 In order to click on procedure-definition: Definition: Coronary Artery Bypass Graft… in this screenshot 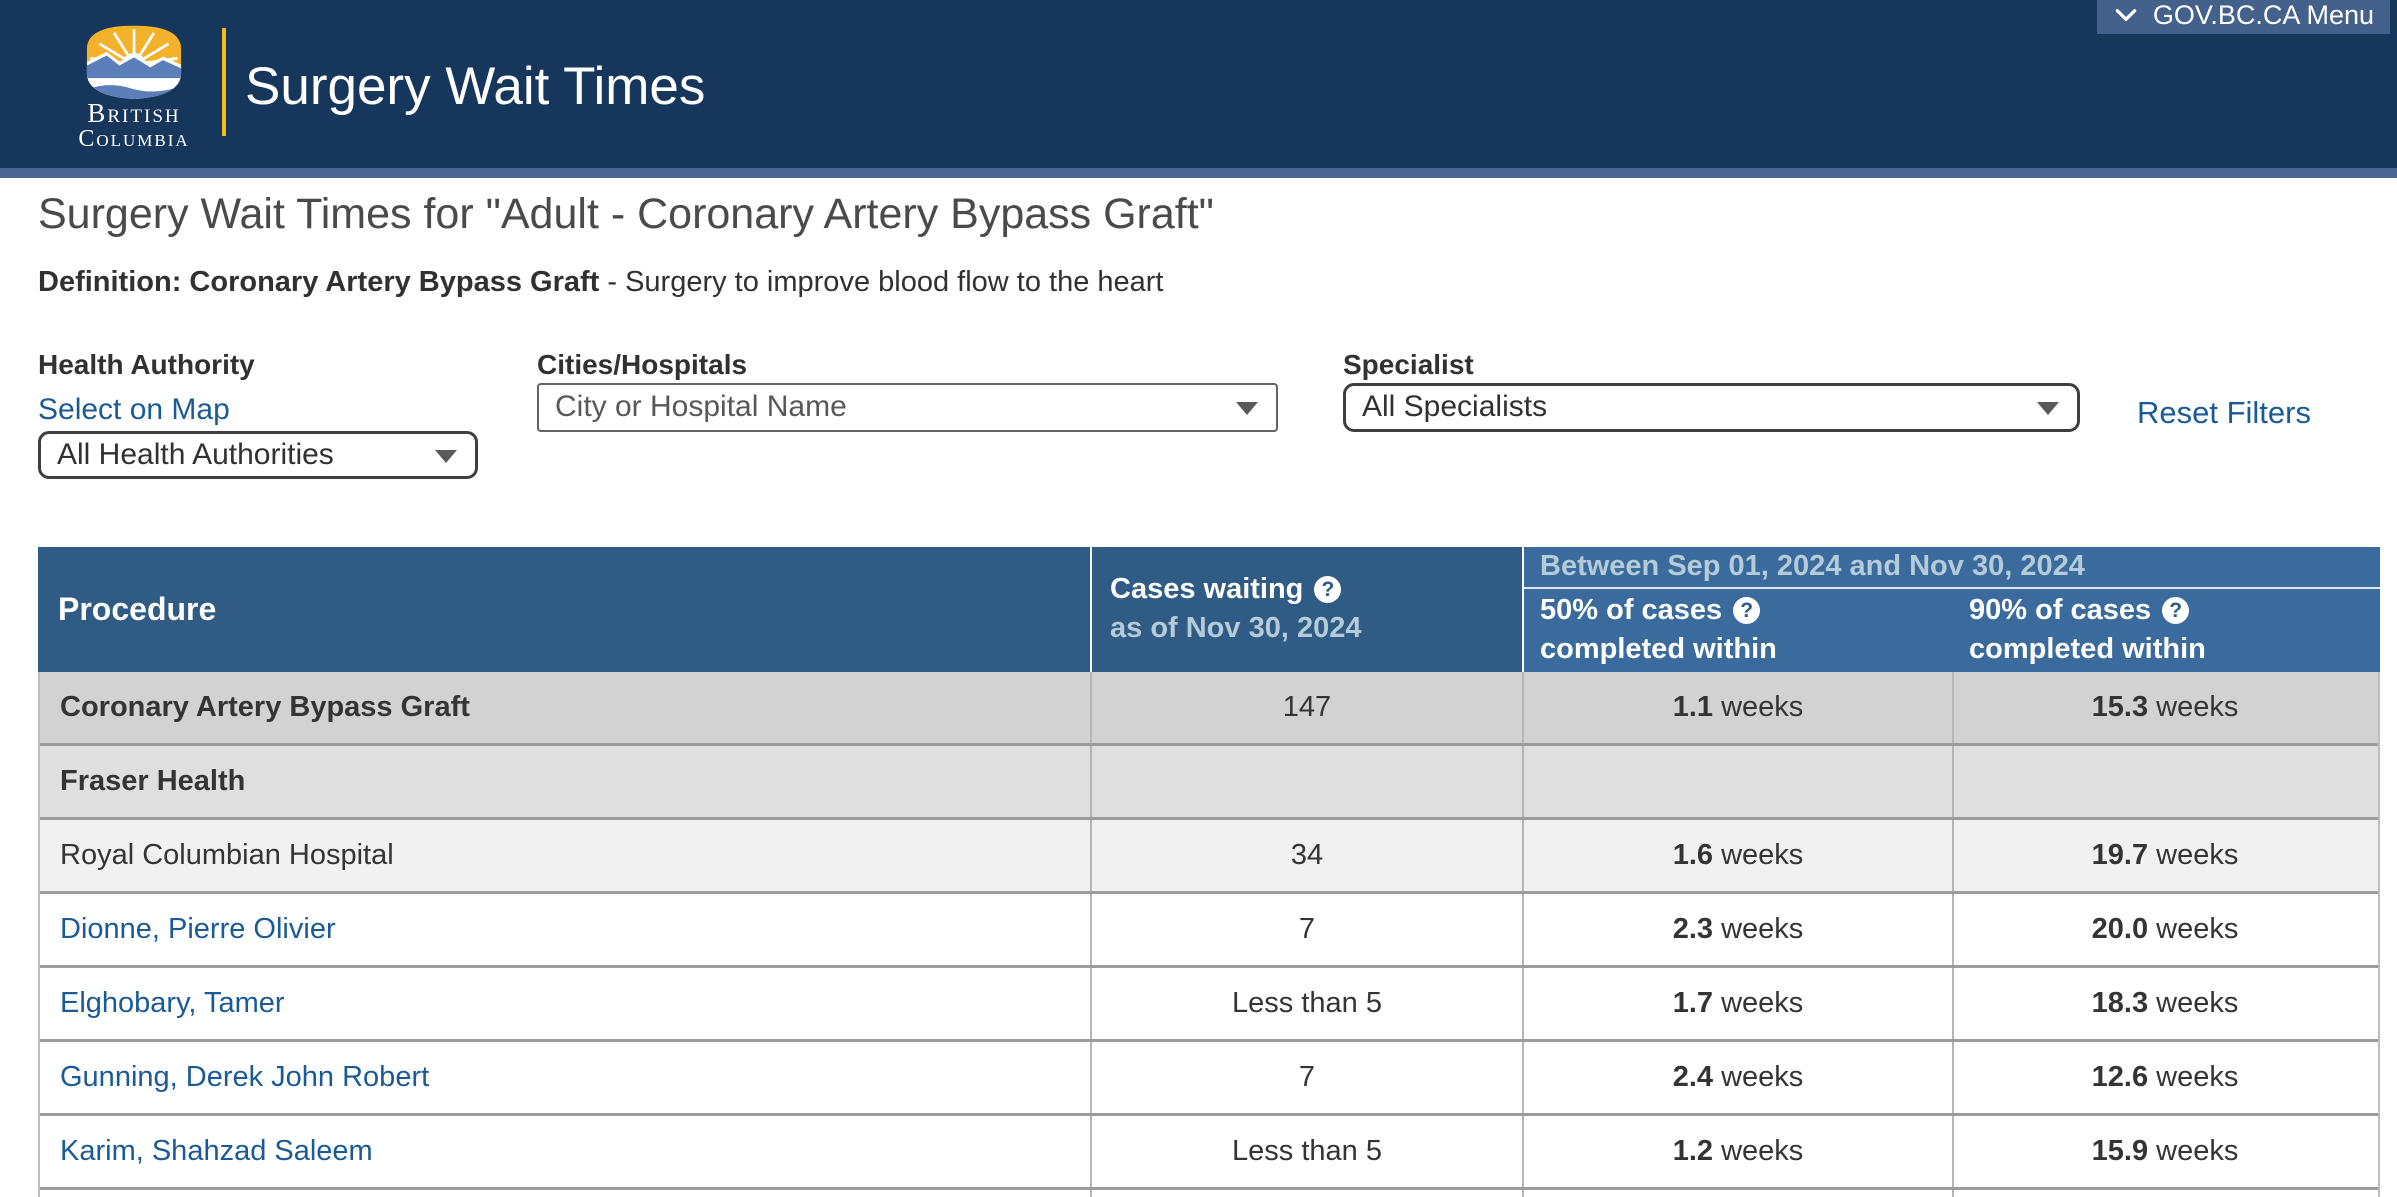, I will do `click(1217, 282)`.